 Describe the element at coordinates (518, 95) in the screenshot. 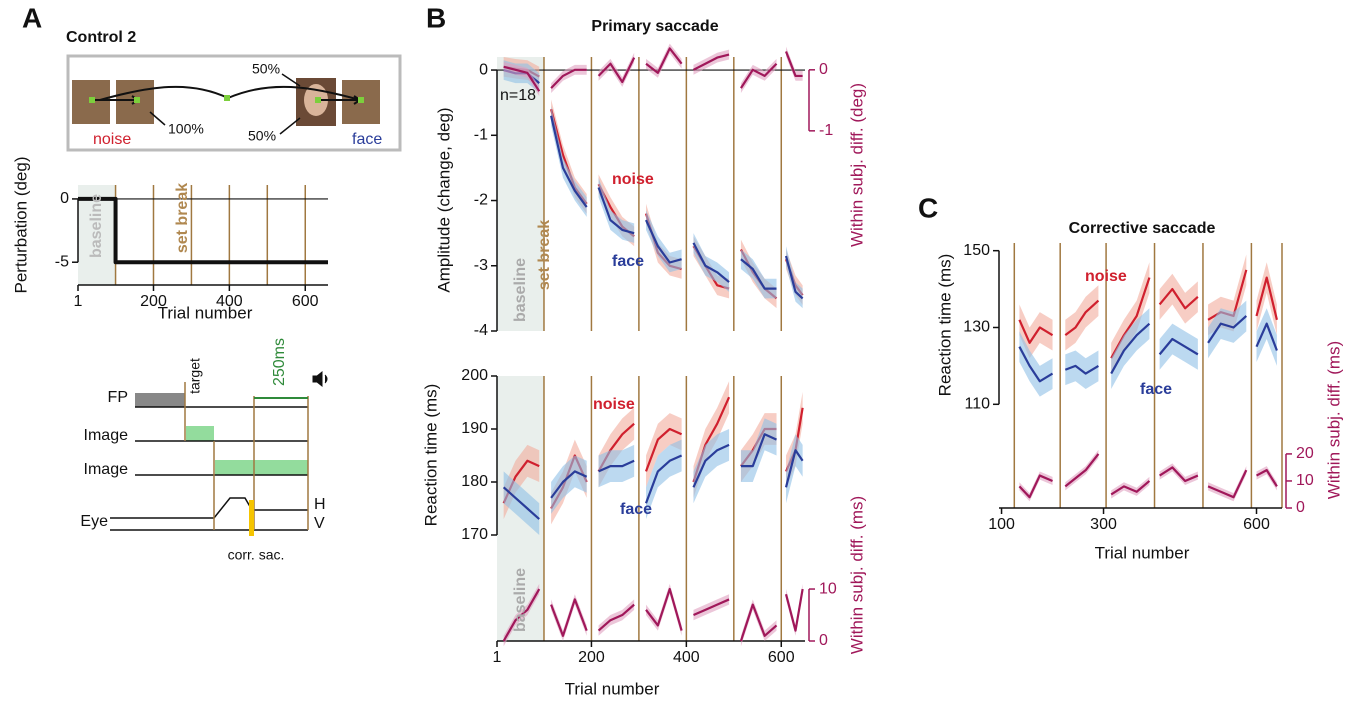

I see `annotation: n=18` at that location.